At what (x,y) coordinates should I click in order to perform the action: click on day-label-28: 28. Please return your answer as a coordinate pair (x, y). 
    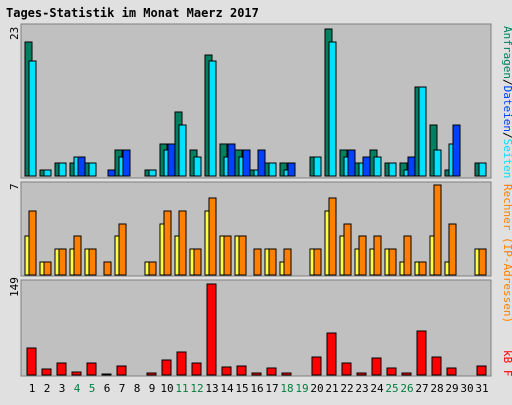
    Looking at the image, I should click on (436, 388).